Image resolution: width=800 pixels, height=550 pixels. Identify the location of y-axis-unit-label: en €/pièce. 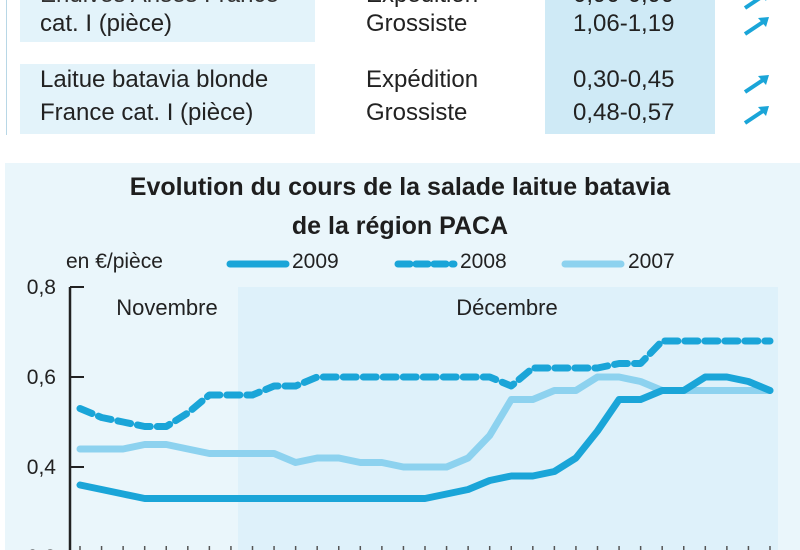
(114, 261).